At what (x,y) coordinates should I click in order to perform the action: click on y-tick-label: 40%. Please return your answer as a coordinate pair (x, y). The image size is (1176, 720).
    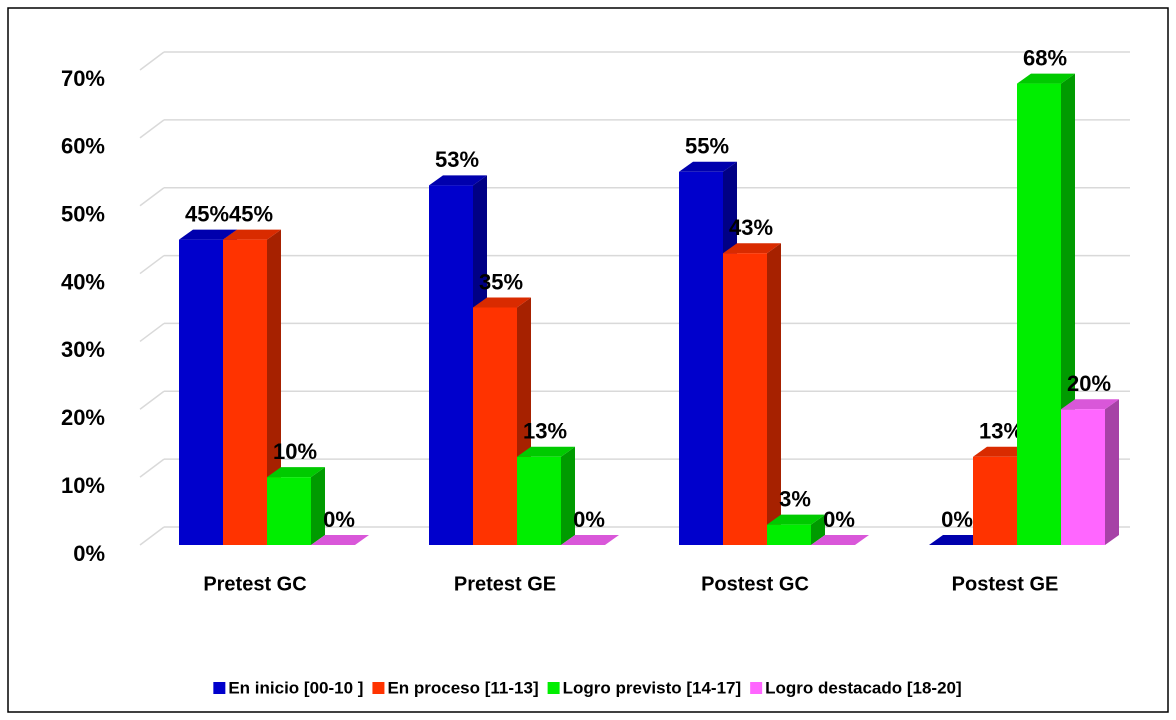
    Looking at the image, I should click on (83, 281).